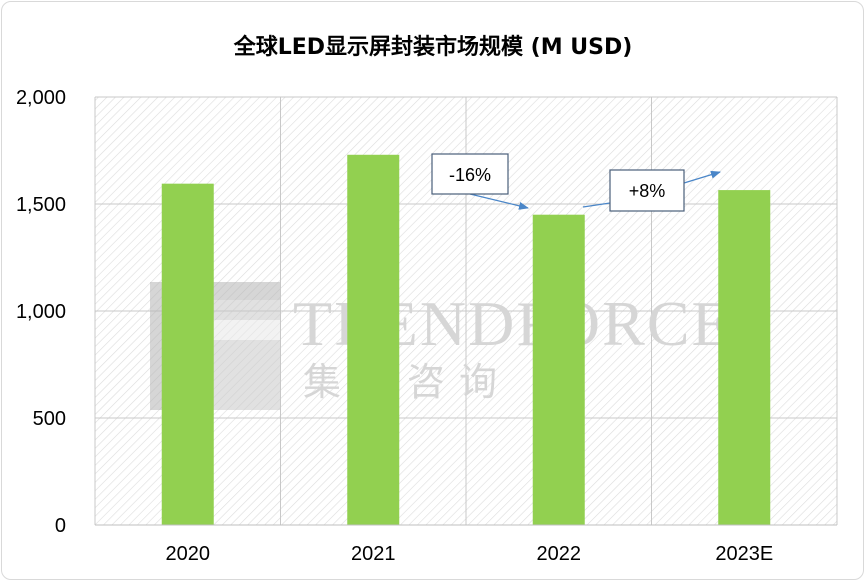 The width and height of the screenshot is (867, 583). I want to click on x-tick-label: 2022, so click(559, 554).